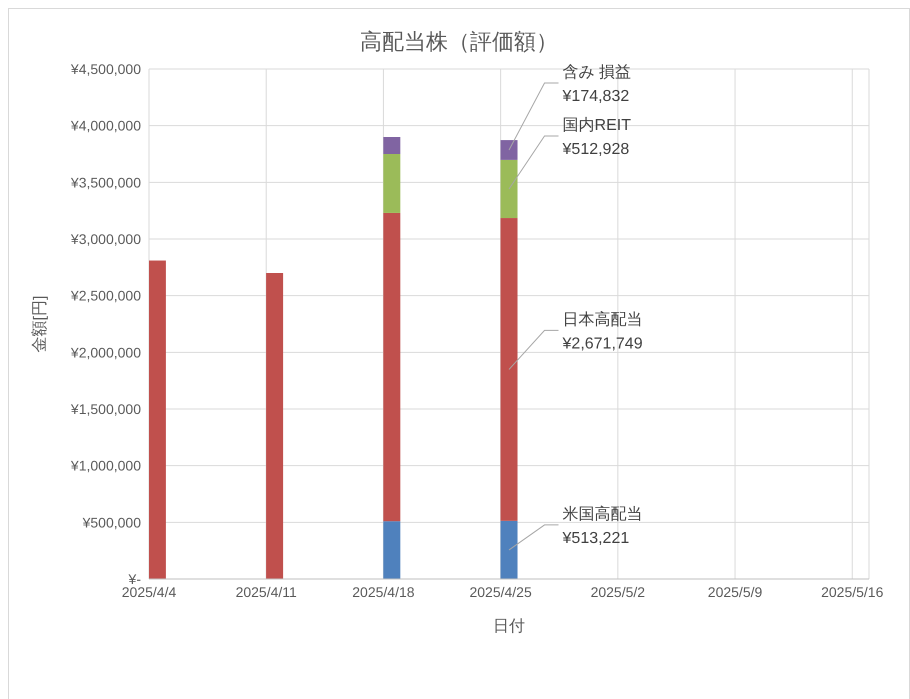  Describe the element at coordinates (596, 72) in the screenshot. I see `text: 含み 損益` at that location.